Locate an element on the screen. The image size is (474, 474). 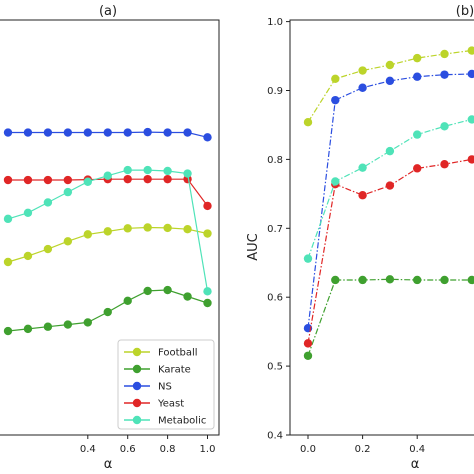
legend: Football Karate NS Yeast Metabolic is located at coordinates (166, 384).